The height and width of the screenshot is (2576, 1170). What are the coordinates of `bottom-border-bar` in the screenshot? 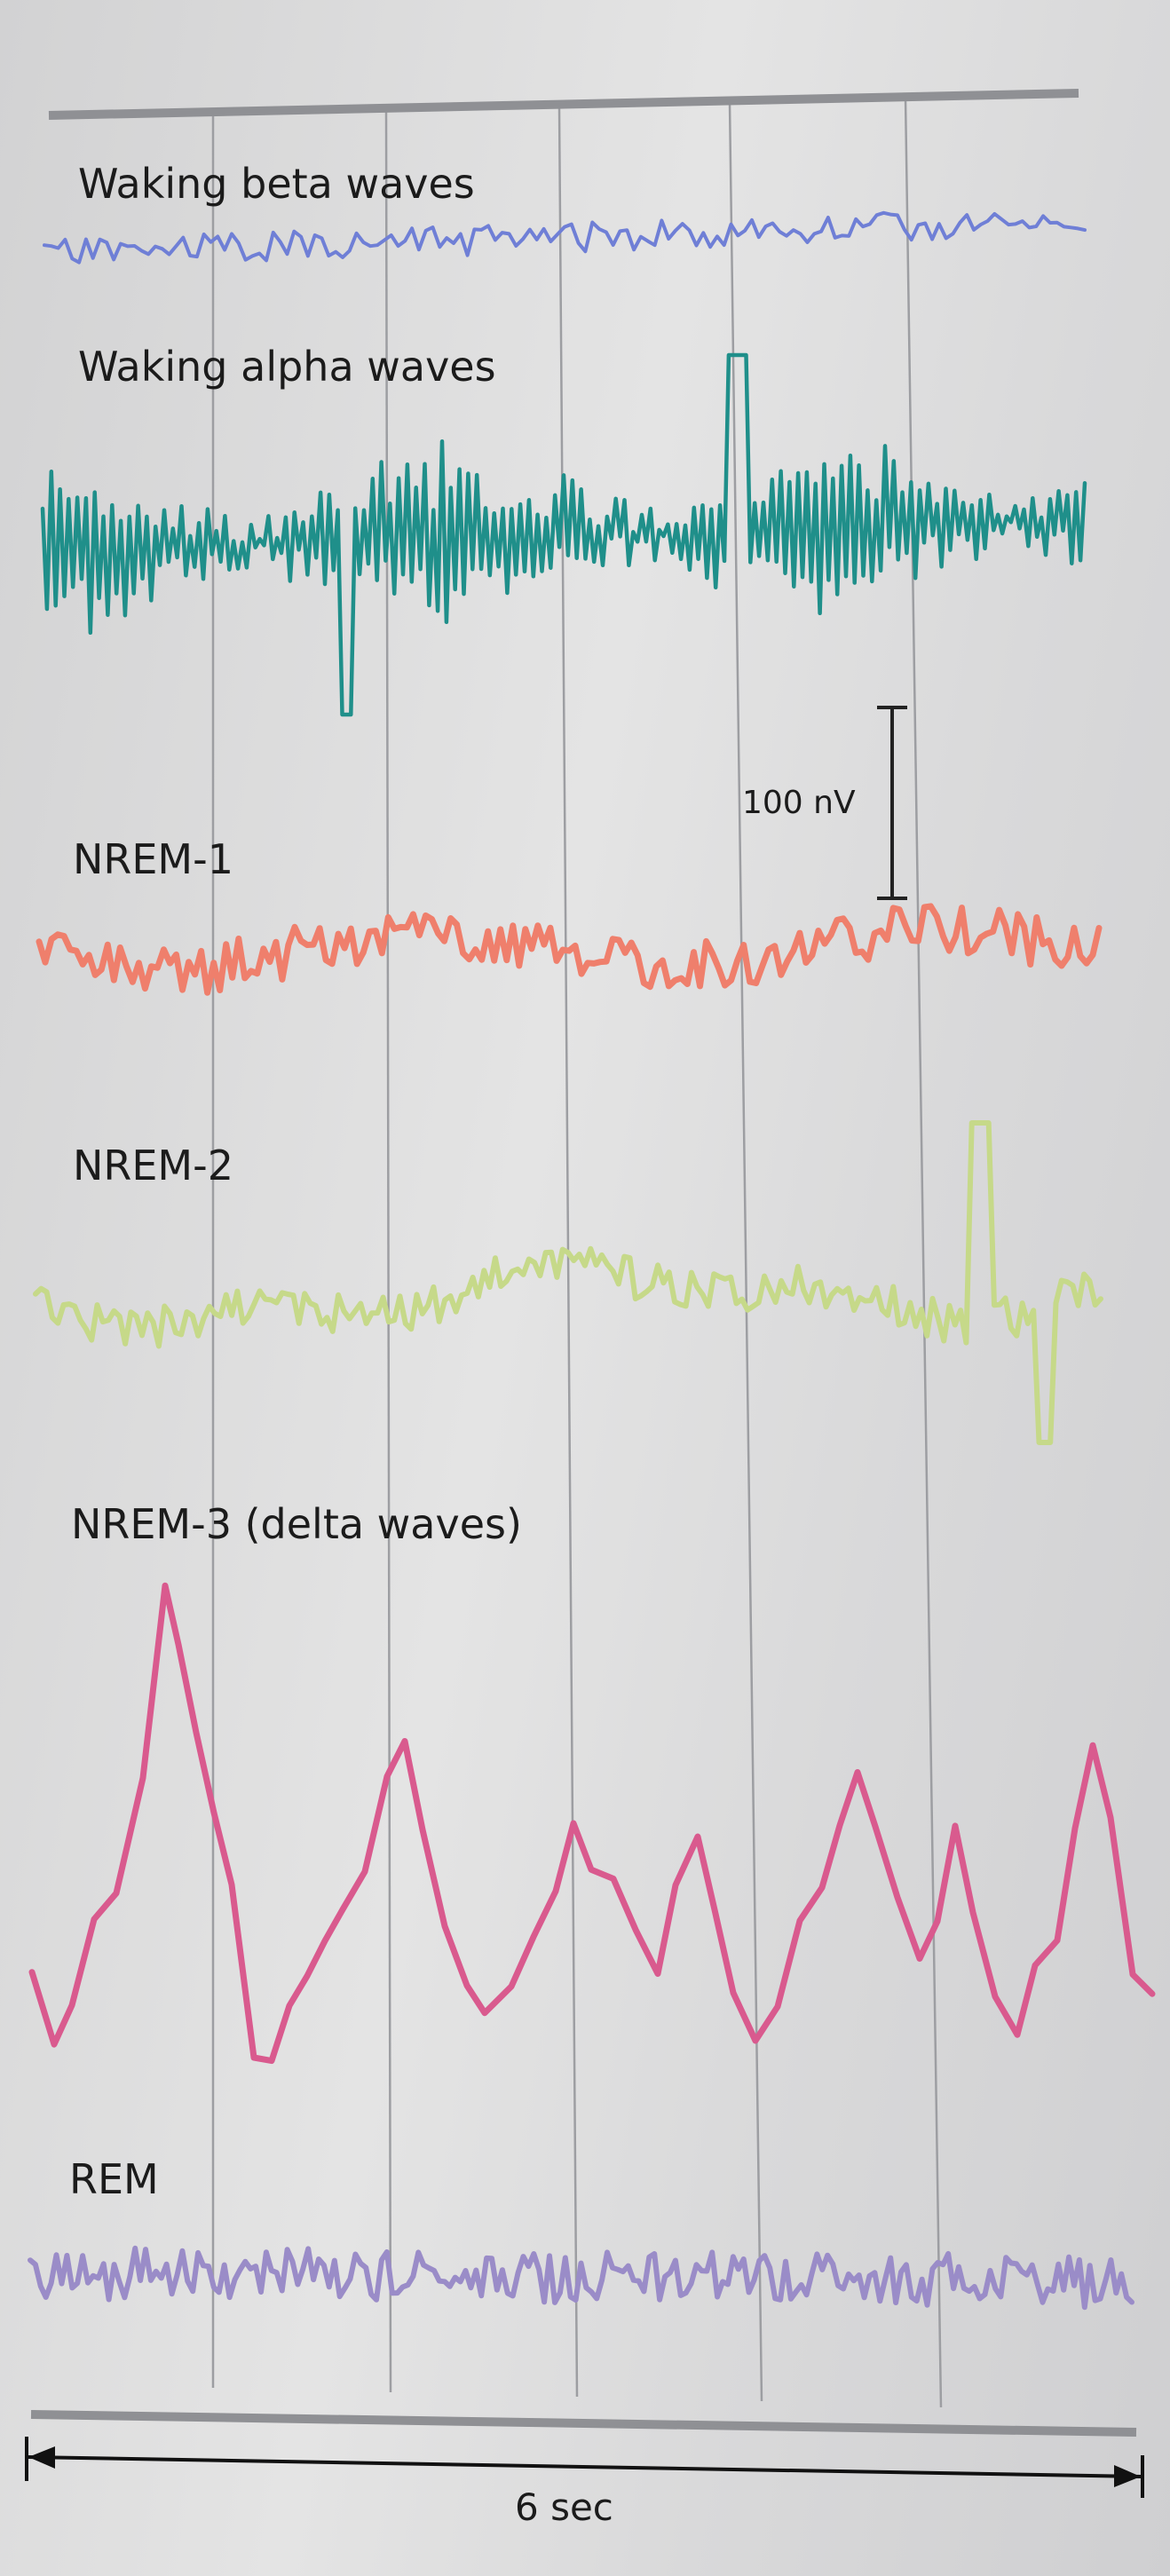 It's located at (583, 2423).